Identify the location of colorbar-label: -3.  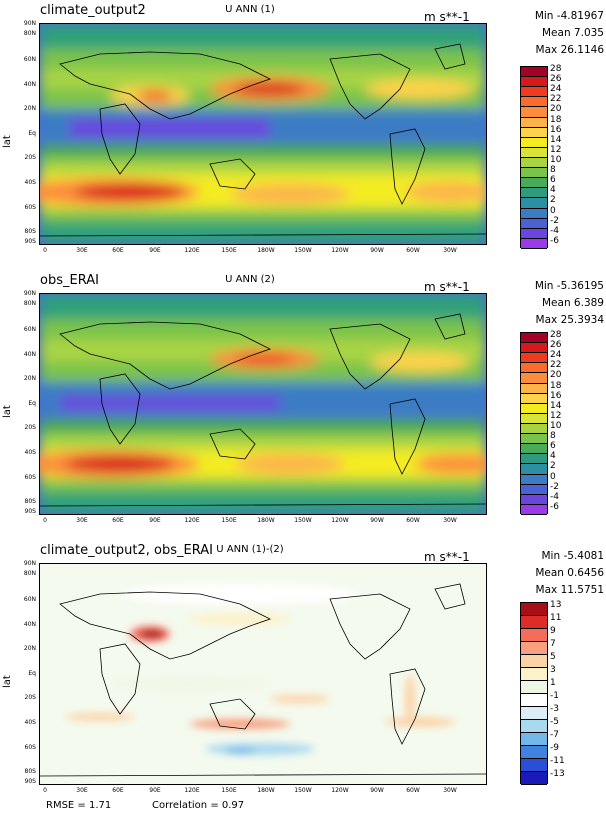
(554, 709).